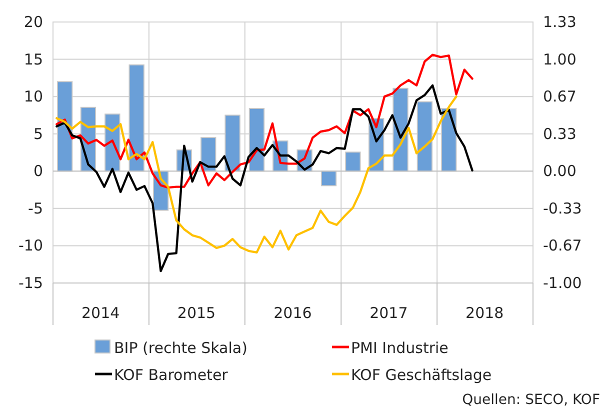 This screenshot has width=603, height=414. What do you see at coordinates (30, 283) in the screenshot?
I see `y-tick-label: -15` at bounding box center [30, 283].